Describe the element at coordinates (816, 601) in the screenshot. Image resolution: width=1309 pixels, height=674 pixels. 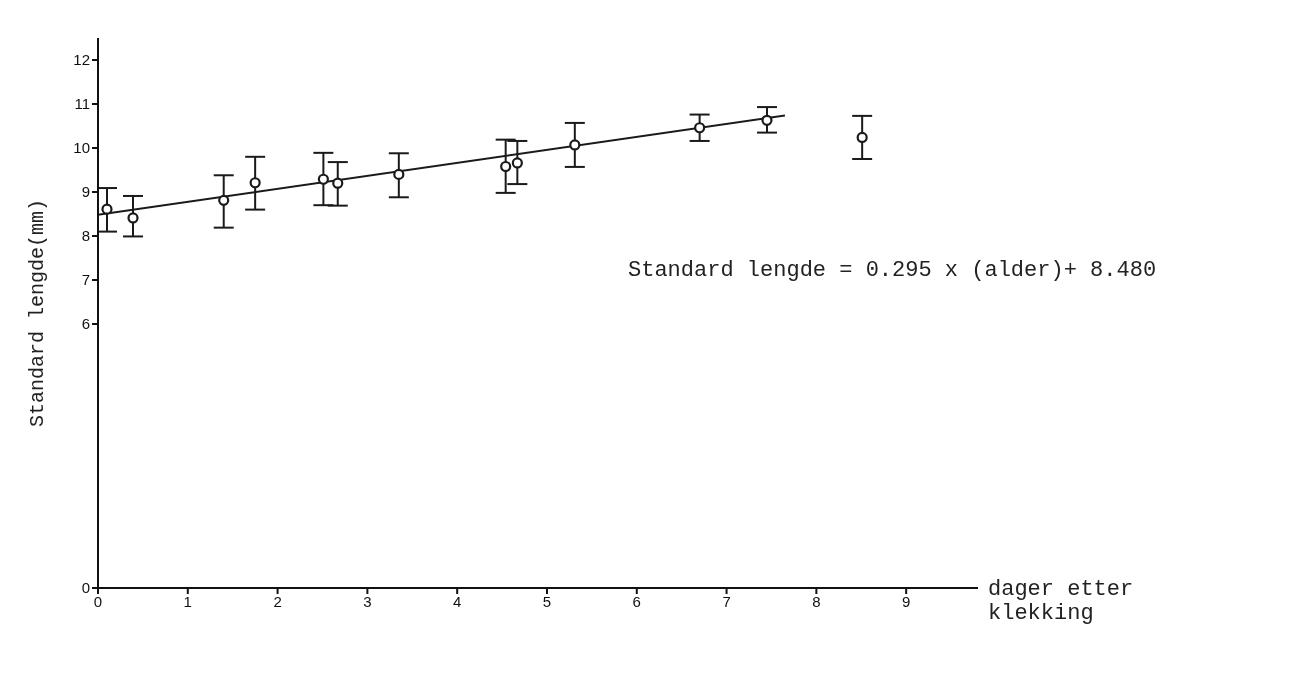
I see `x-tick-label: 8` at that location.